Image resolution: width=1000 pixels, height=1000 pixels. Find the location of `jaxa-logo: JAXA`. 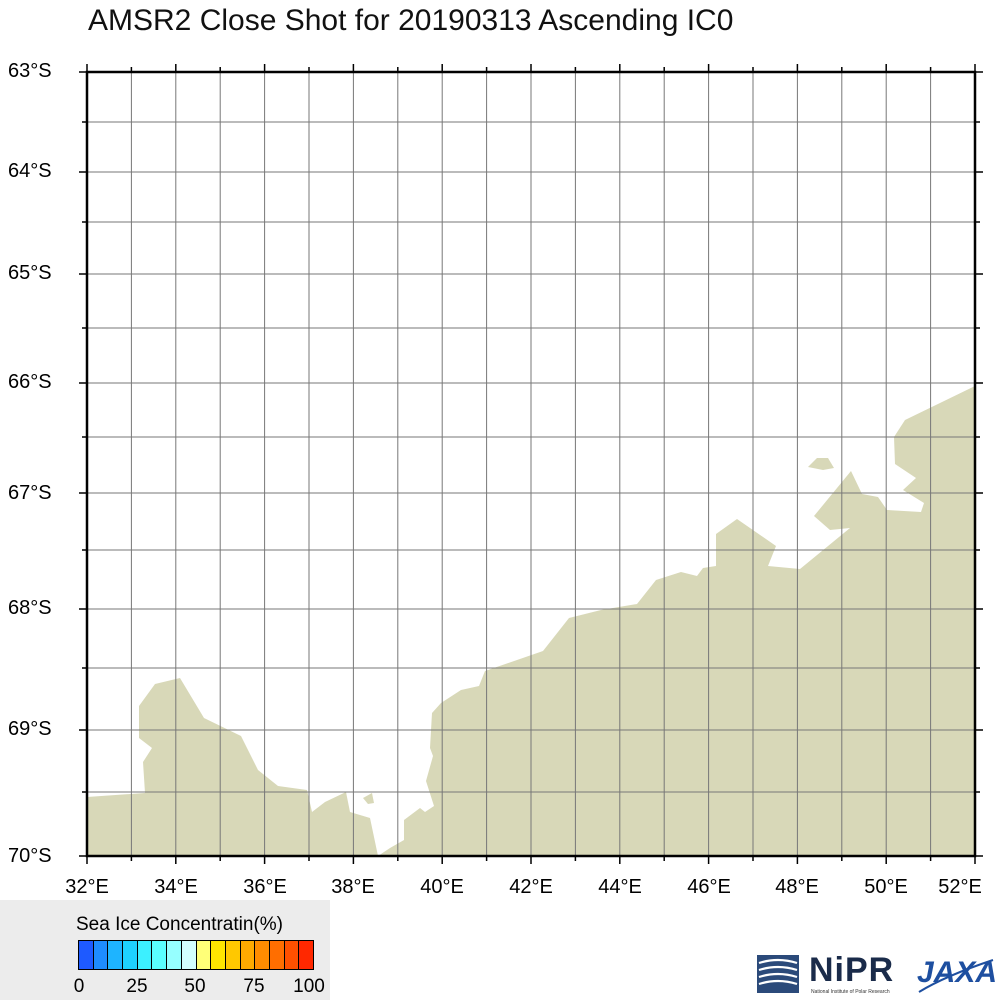

jaxa-logo: JAXA is located at coordinates (957, 974).